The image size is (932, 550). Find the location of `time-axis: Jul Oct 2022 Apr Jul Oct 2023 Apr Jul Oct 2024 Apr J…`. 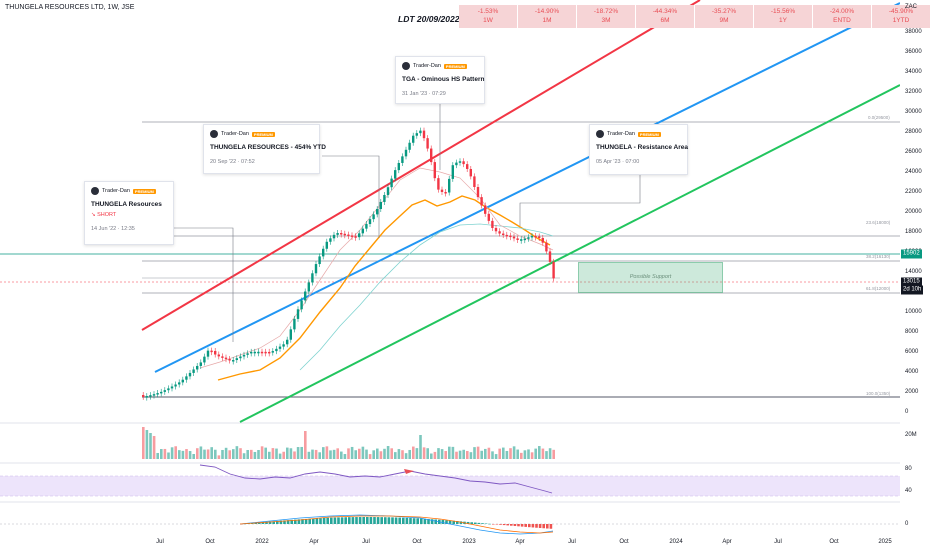

time-axis: Jul Oct 2022 Apr Jul Oct 2023 Apr Jul Oct 2024 Apr J… is located at coordinates (450, 544).